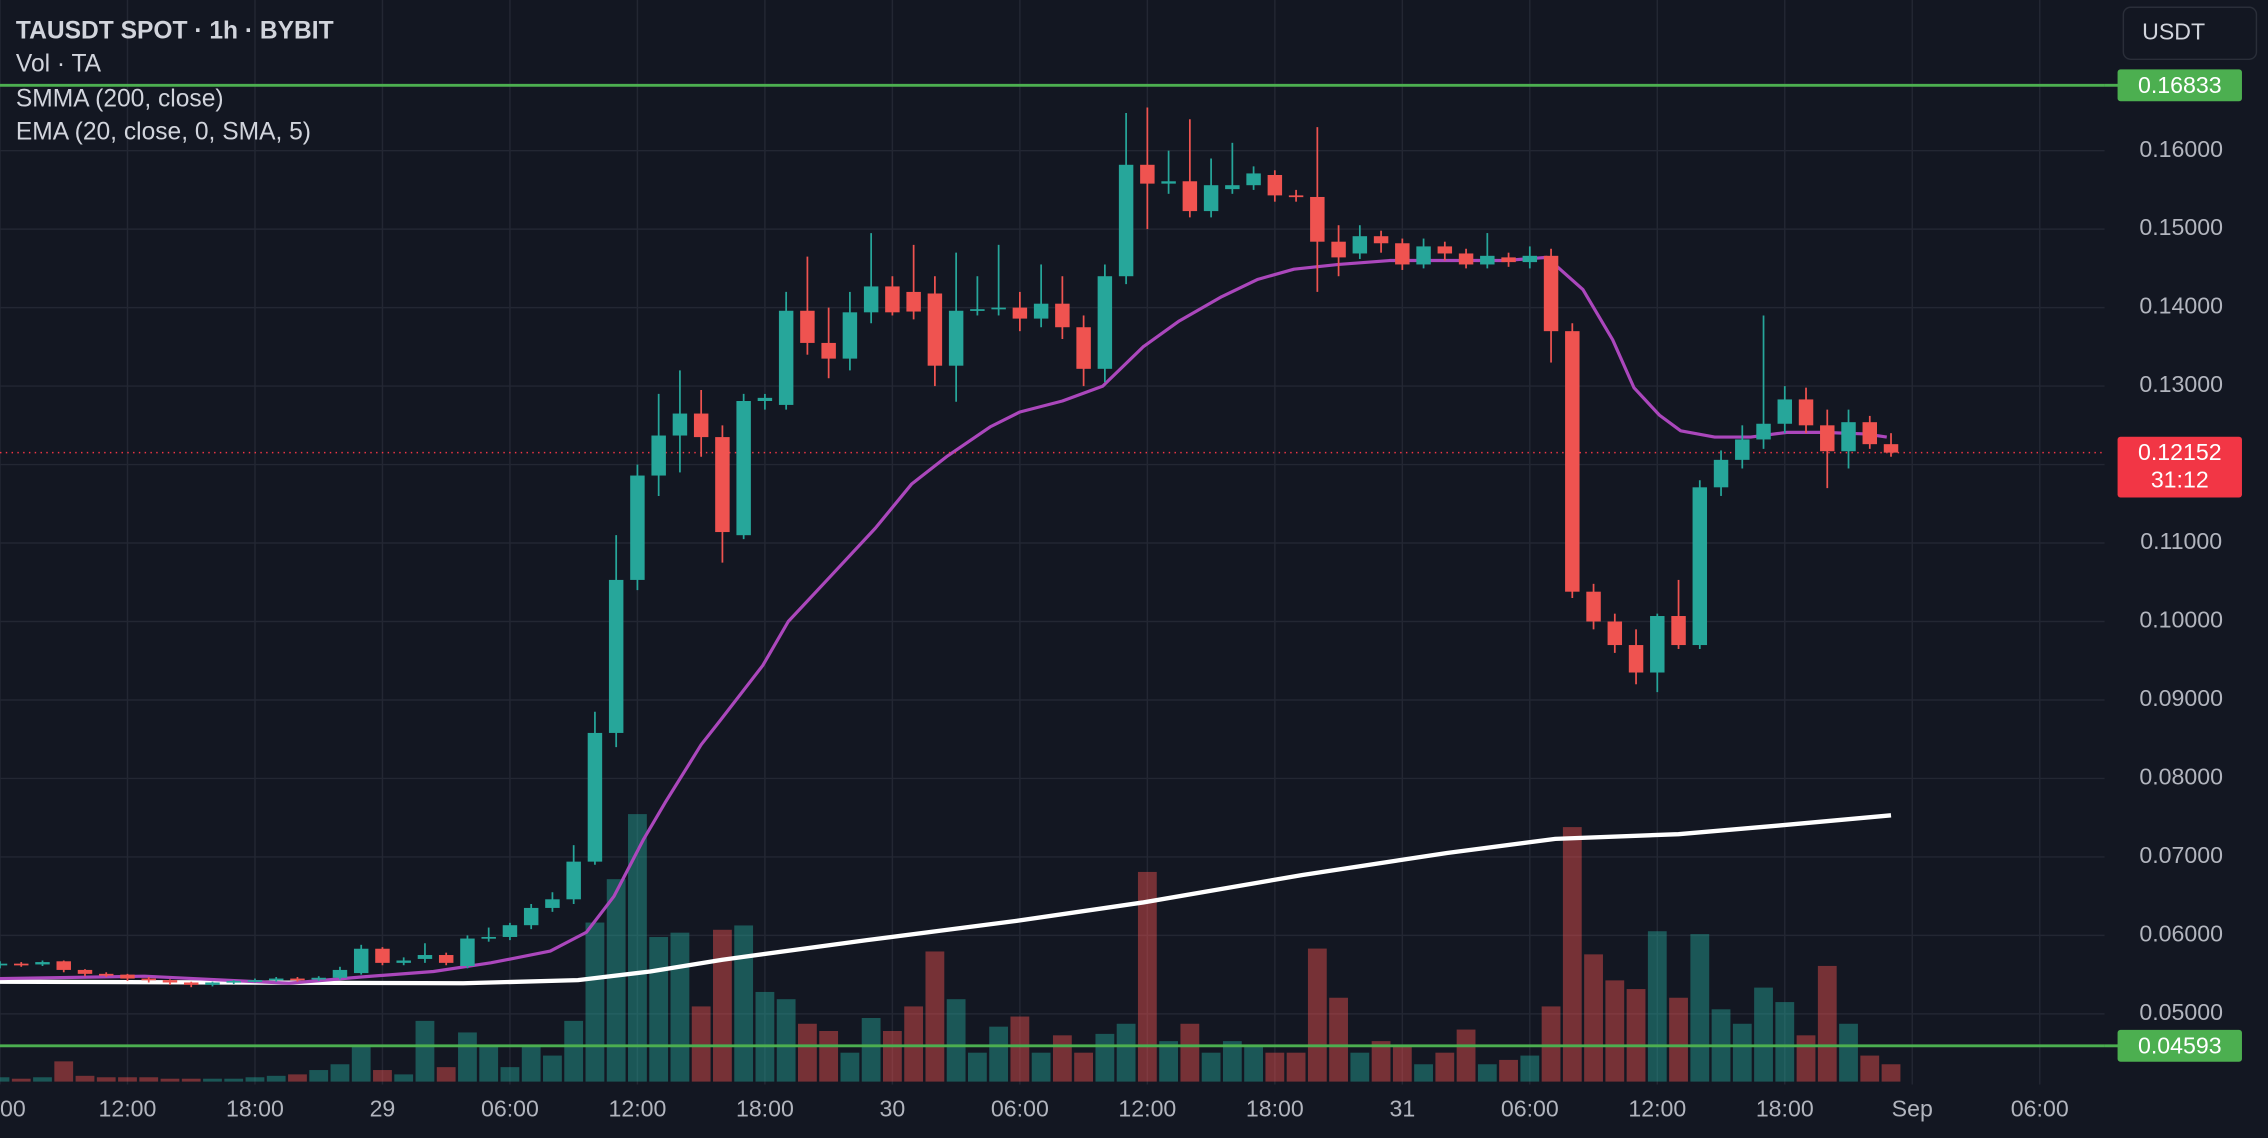 The height and width of the screenshot is (1138, 2268). I want to click on y-tick-label: 0.09000, so click(2181, 698).